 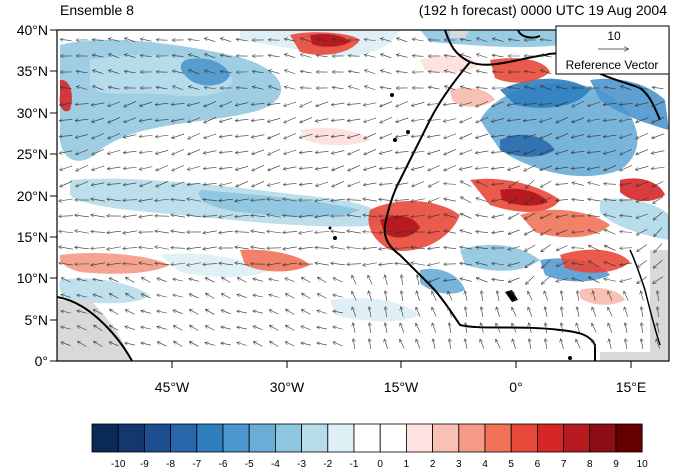 I want to click on lon-label-15w: 15°W, so click(x=401, y=387).